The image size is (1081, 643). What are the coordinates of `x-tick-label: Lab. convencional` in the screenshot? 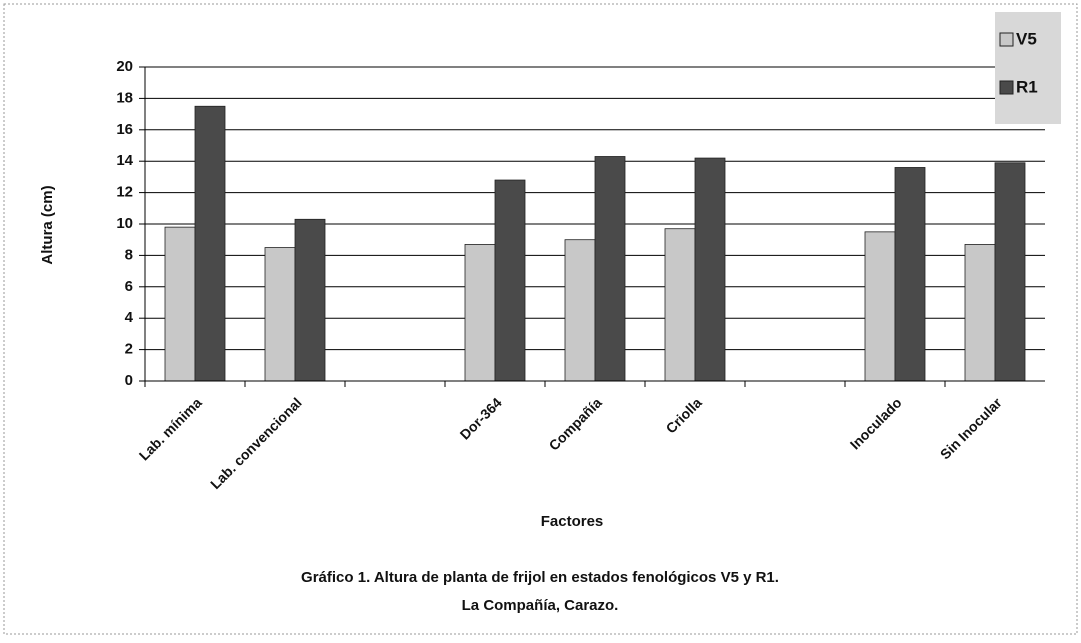 It's located at (256, 443).